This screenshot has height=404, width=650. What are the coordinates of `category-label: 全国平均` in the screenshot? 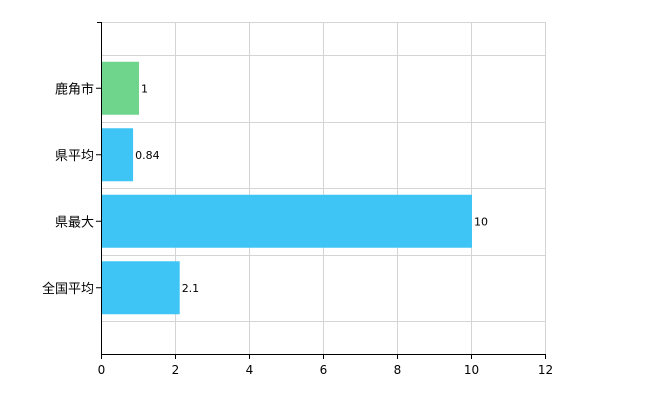 It's located at (68, 289).